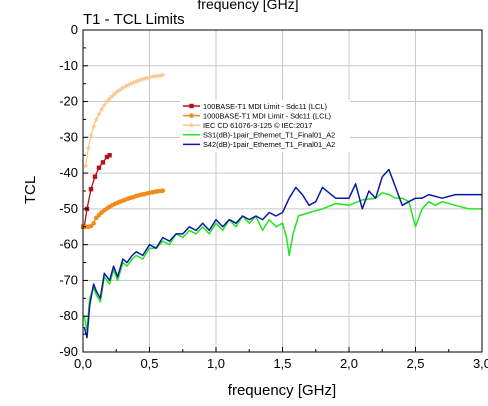 The image size is (488, 406). I want to click on legend-label: 100BASE-T1 MDI Limit - Sdc11 (LCL), so click(265, 106).